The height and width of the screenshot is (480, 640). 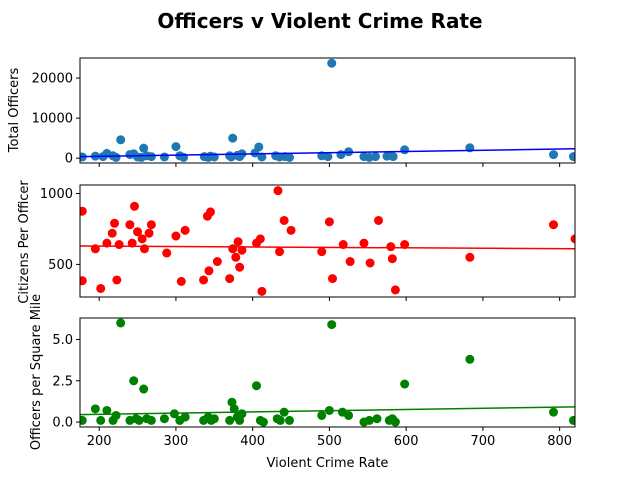 What do you see at coordinates (52, 119) in the screenshot?
I see `y-tick-label: 10000` at bounding box center [52, 119].